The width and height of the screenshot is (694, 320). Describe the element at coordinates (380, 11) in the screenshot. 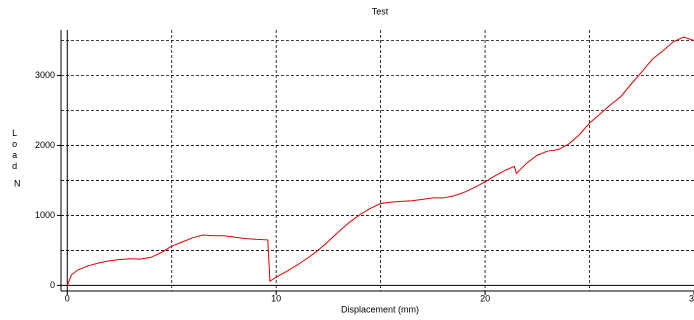

I see `chart-title: Test` at that location.